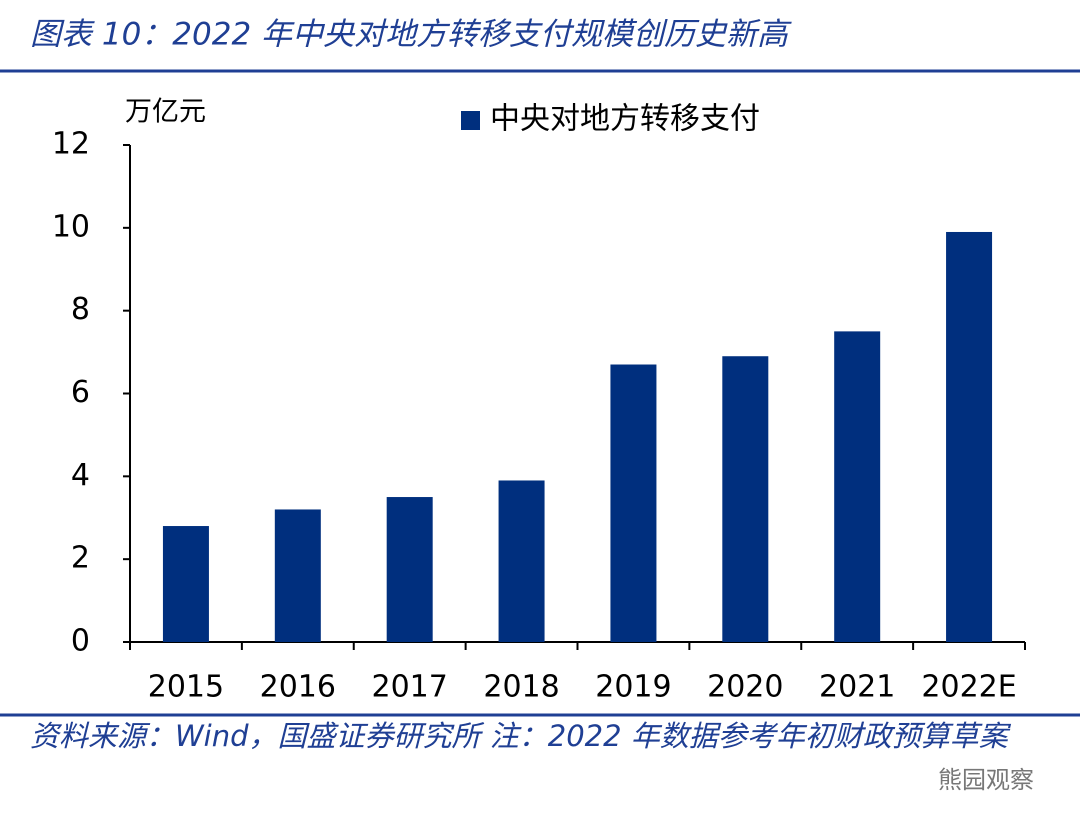  What do you see at coordinates (857, 687) in the screenshot?
I see `x-tick-label: 2021` at bounding box center [857, 687].